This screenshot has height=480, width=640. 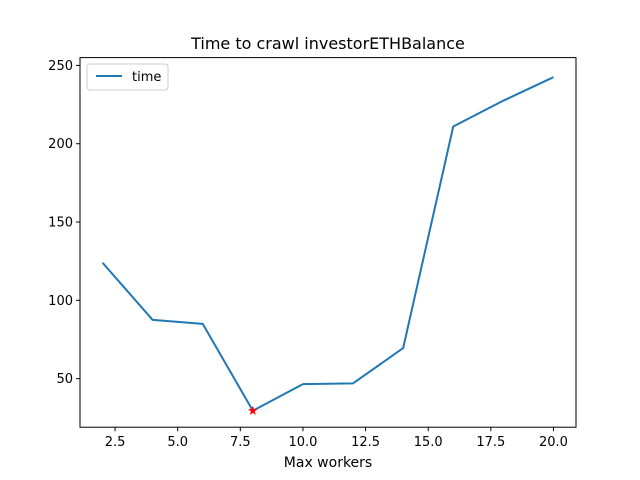 What do you see at coordinates (64, 379) in the screenshot?
I see `y-tick-label: 50` at bounding box center [64, 379].